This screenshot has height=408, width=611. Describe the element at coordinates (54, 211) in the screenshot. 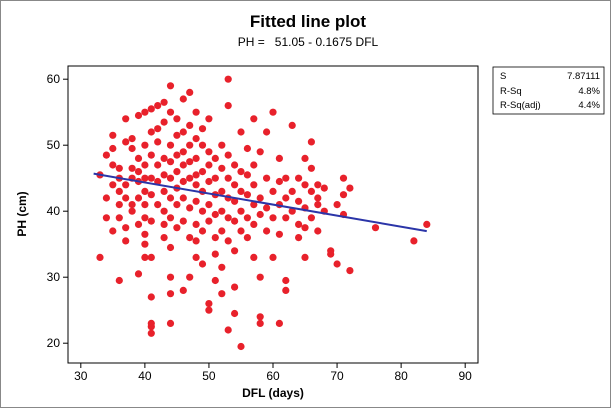

I see `y-tick-label-40: 40` at that location.